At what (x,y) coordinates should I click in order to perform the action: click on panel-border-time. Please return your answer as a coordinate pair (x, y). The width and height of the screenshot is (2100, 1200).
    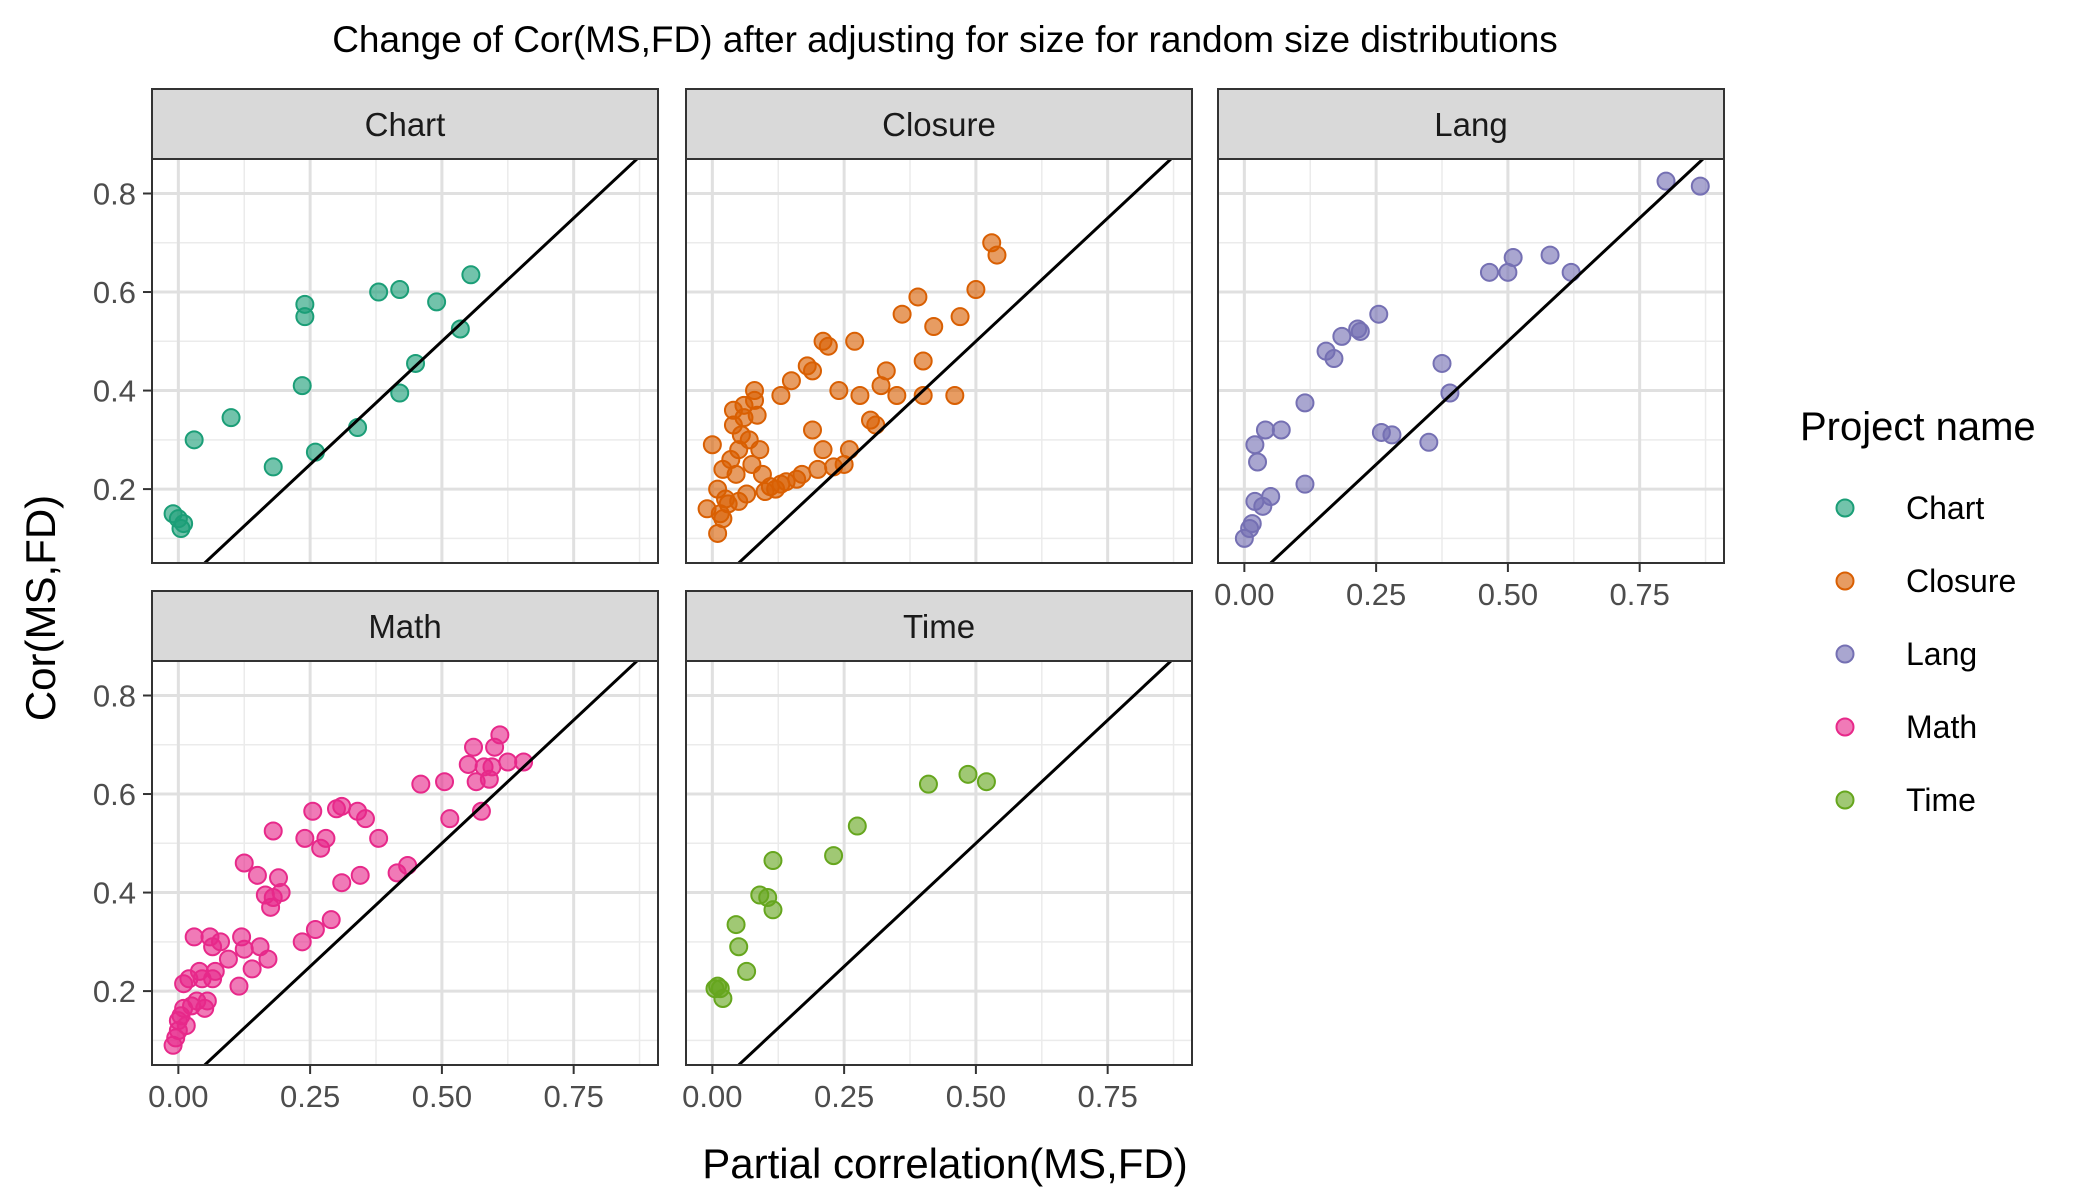
    Looking at the image, I should click on (939, 863).